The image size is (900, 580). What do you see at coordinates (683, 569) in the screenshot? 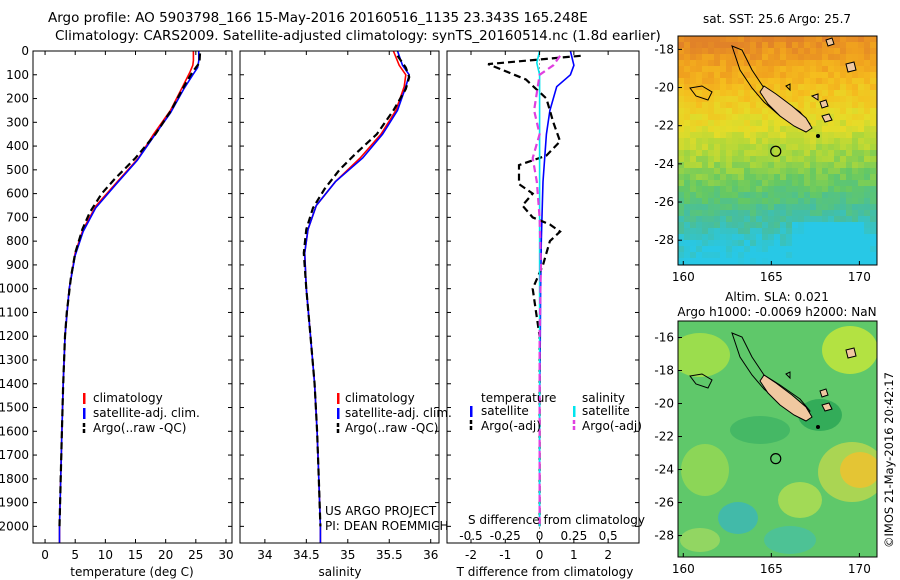
I see `sla_map-xtick-label: 160` at bounding box center [683, 569].